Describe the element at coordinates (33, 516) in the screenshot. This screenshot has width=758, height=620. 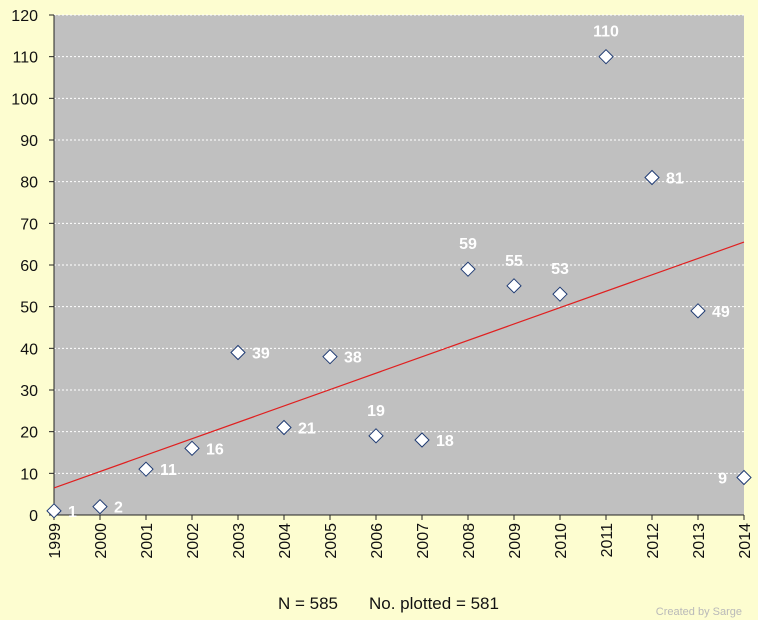
I see `y-tick-label: 0` at that location.